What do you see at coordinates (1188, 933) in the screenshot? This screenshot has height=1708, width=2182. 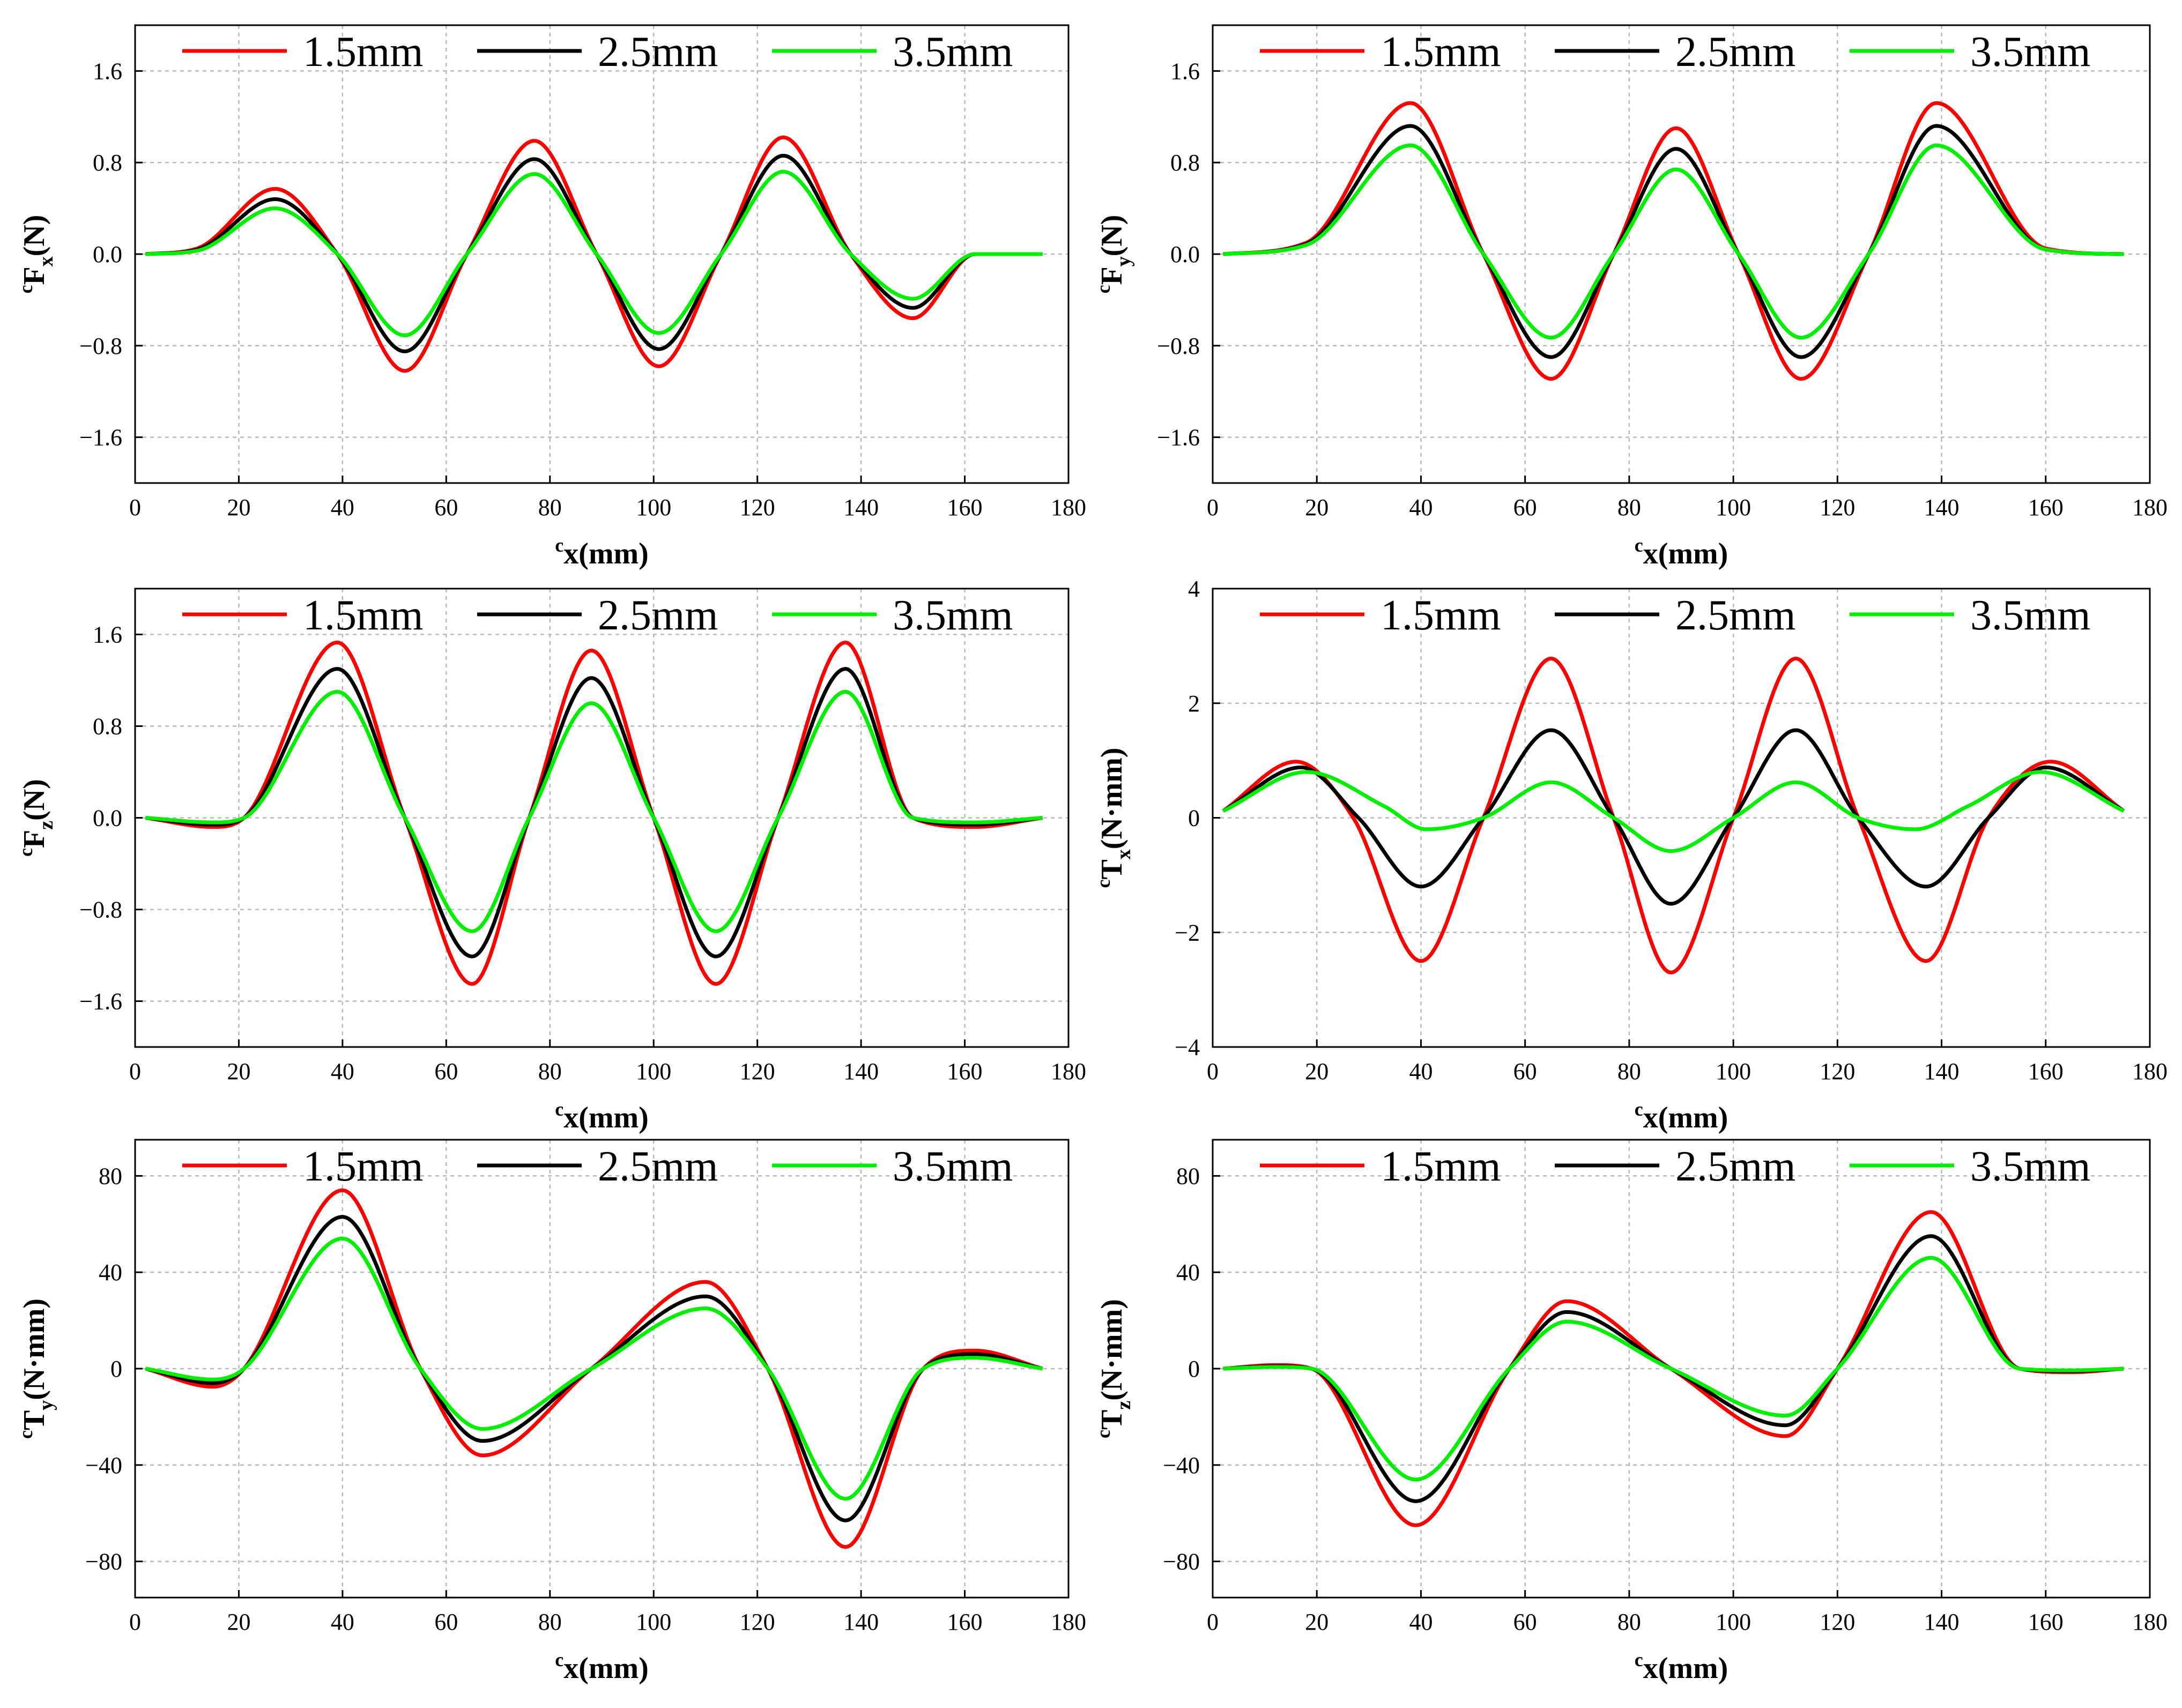 I see `y-tick-label: −2` at bounding box center [1188, 933].